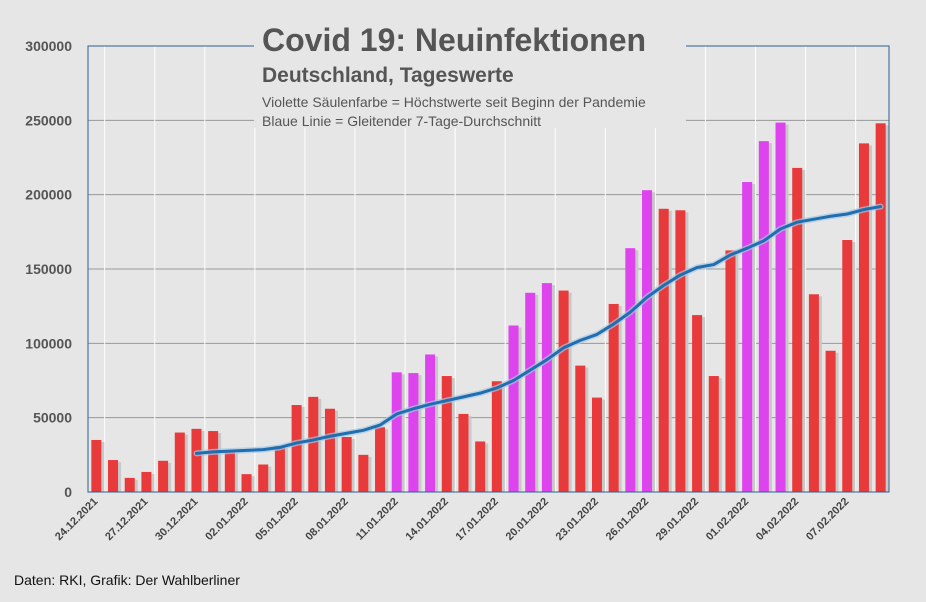  I want to click on x-tick-label: 17.01.2022, so click(477, 519).